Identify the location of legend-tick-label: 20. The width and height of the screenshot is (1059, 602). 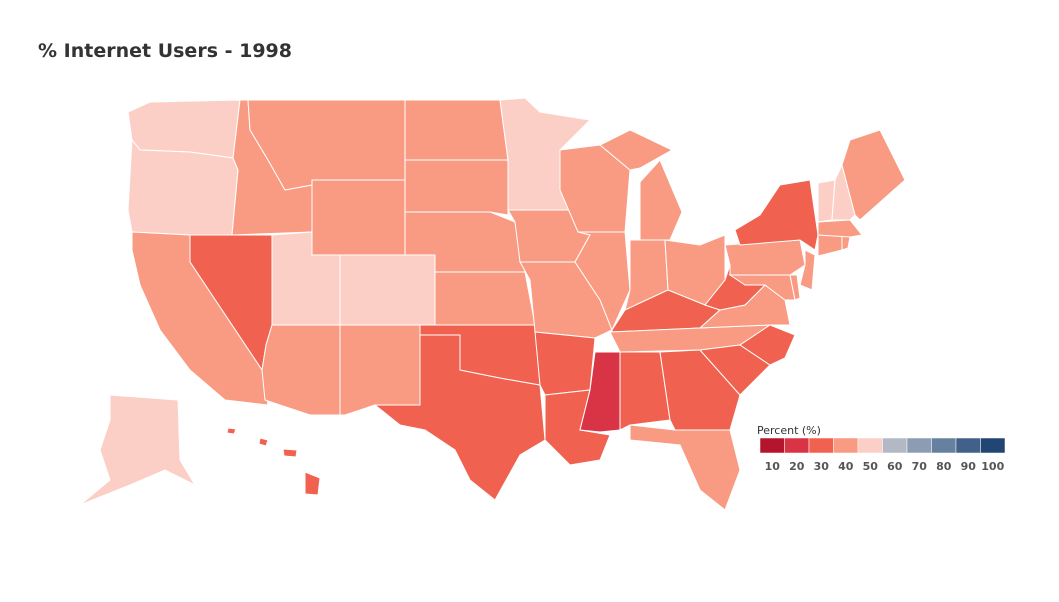
(797, 466).